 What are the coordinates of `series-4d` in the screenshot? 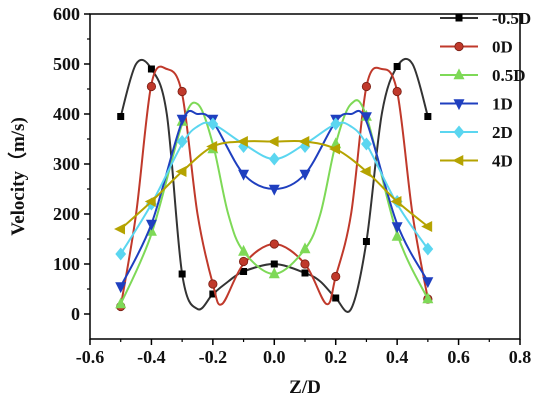 It's located at (273, 185).